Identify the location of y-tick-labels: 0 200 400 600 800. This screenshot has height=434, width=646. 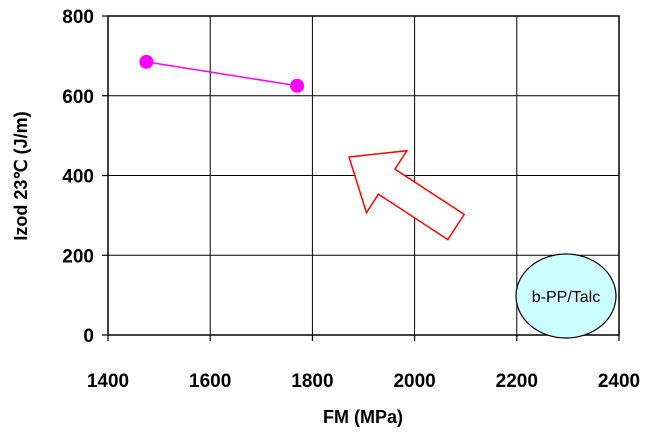
(78, 177).